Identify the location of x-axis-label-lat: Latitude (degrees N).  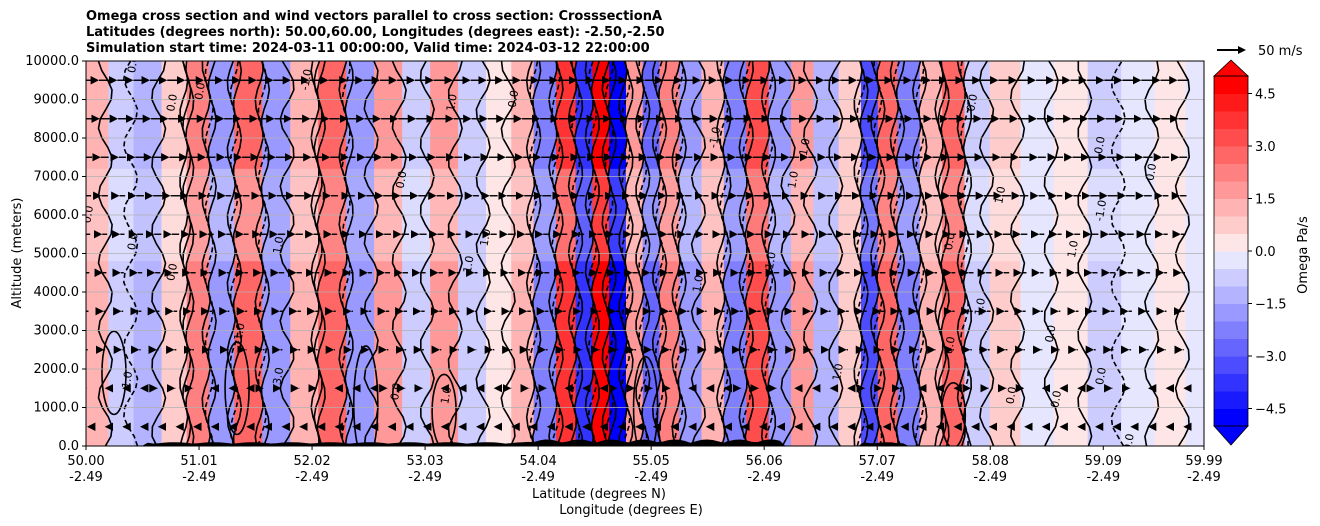
(599, 494).